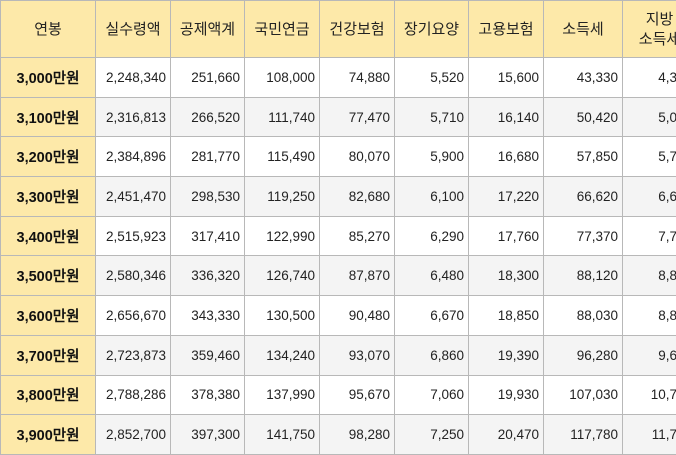 This screenshot has height=455, width=676. What do you see at coordinates (506, 157) in the screenshot?
I see `employment-insurance-cell: 16,680` at bounding box center [506, 157].